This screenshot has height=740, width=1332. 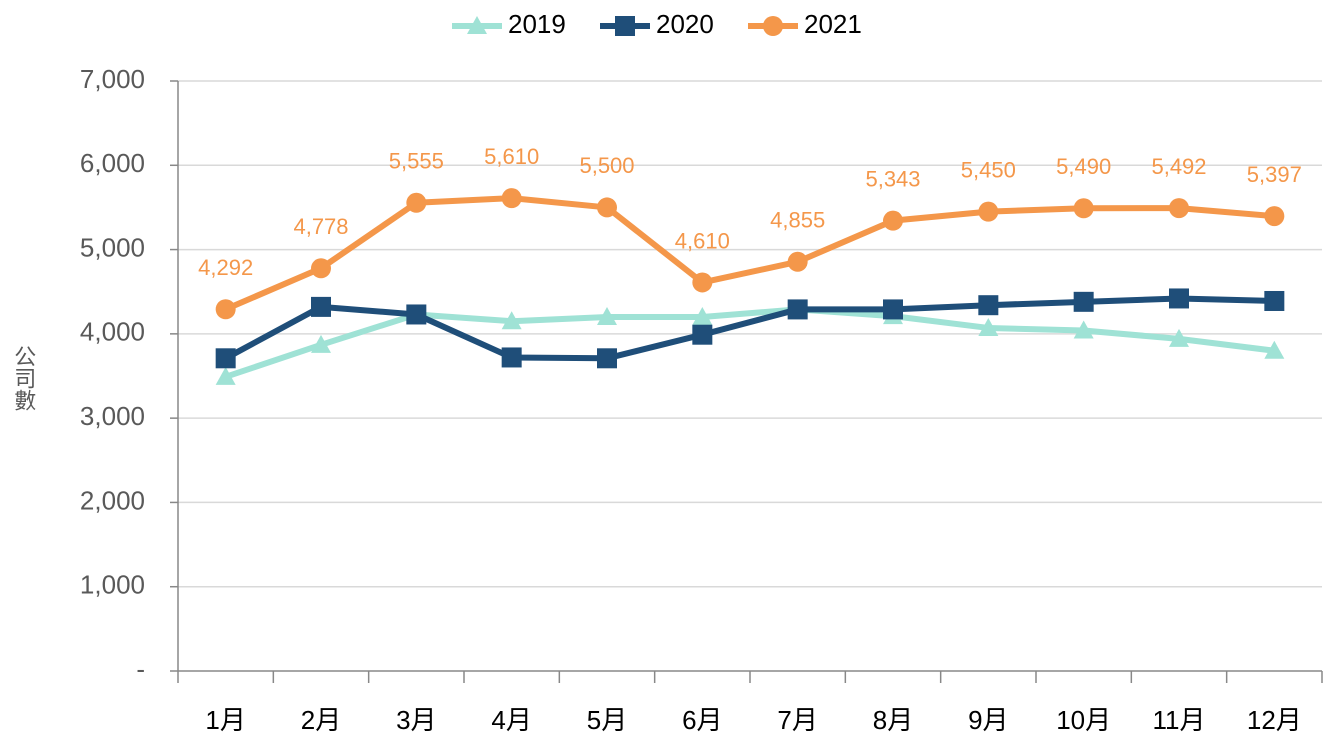 What do you see at coordinates (702, 720) in the screenshot?
I see `x-tick-label: 6月` at bounding box center [702, 720].